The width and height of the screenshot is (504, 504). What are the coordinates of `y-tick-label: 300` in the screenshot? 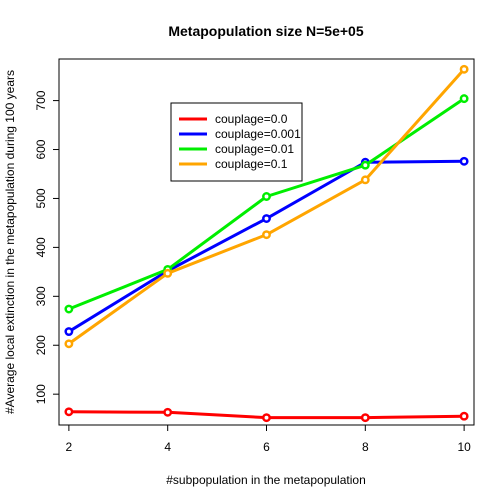 It's located at (41, 296).